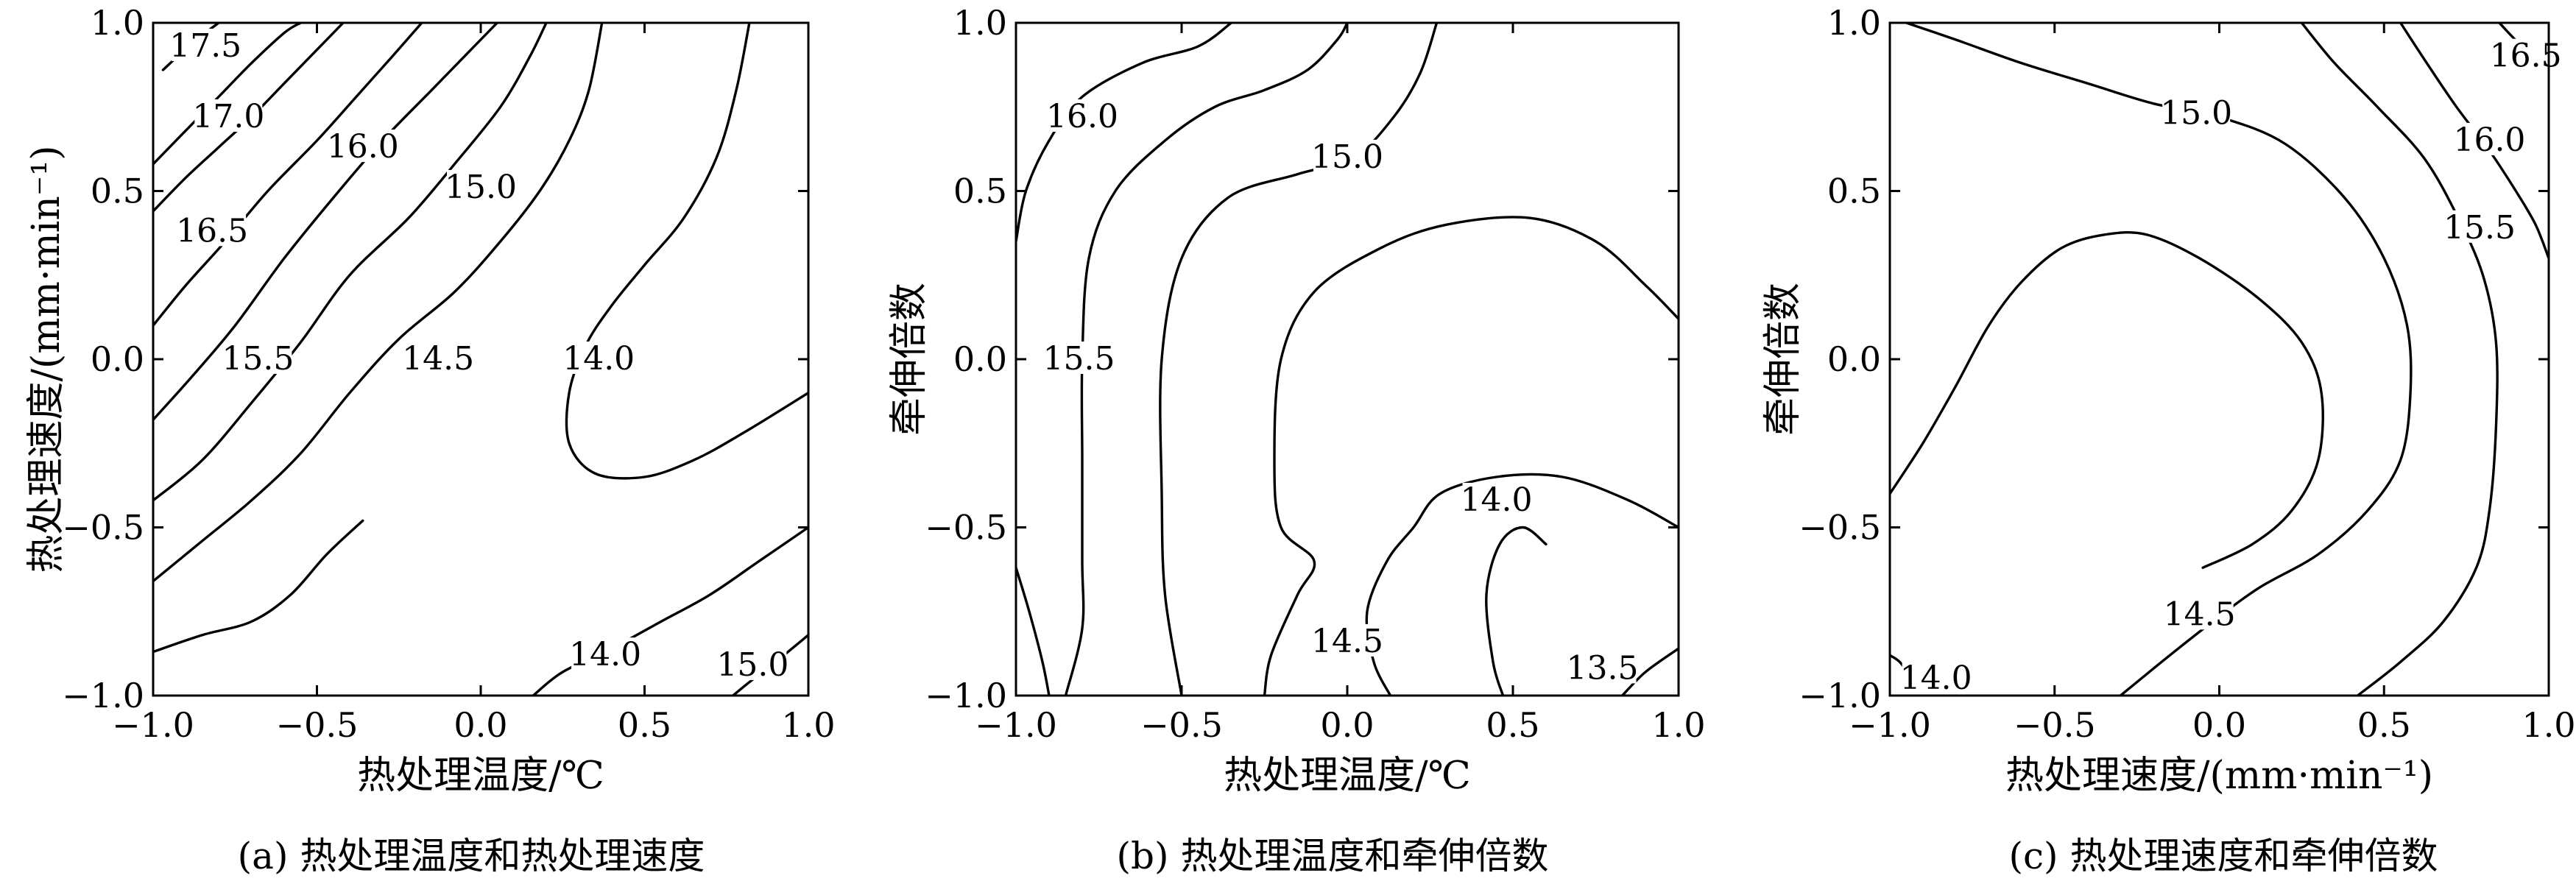 The height and width of the screenshot is (884, 2576). Describe the element at coordinates (2219, 776) in the screenshot. I see `x-axis-label: 热处理速度/(mm·min⁻¹)` at that location.